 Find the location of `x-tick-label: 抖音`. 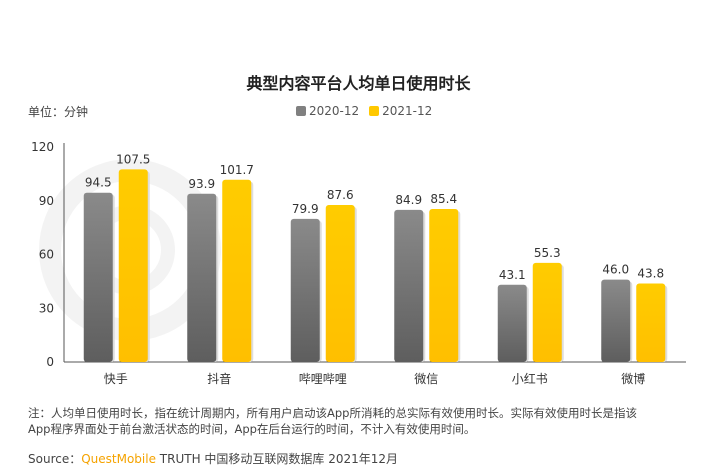

x-tick-label: 抖音 is located at coordinates (219, 378).